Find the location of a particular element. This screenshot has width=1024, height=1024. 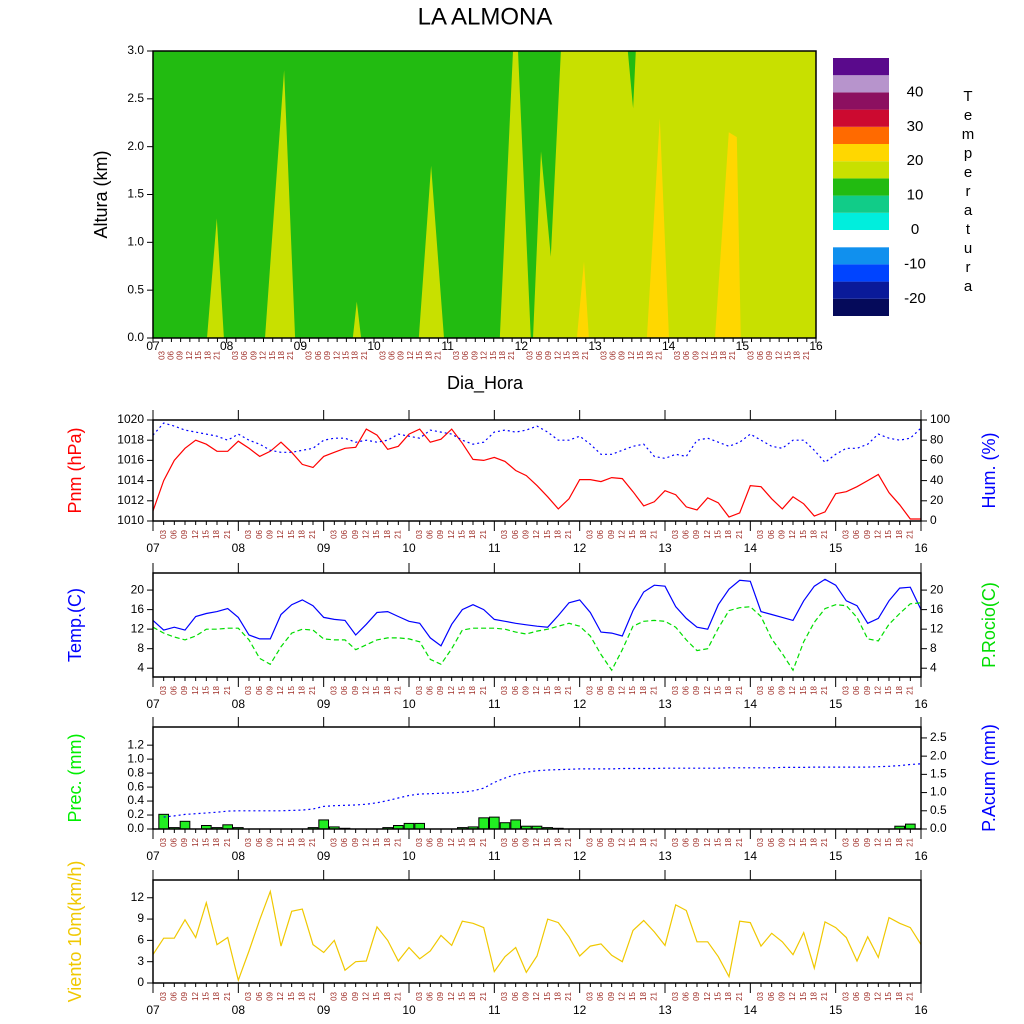

y-tick-label: 3 is located at coordinates (140, 961).